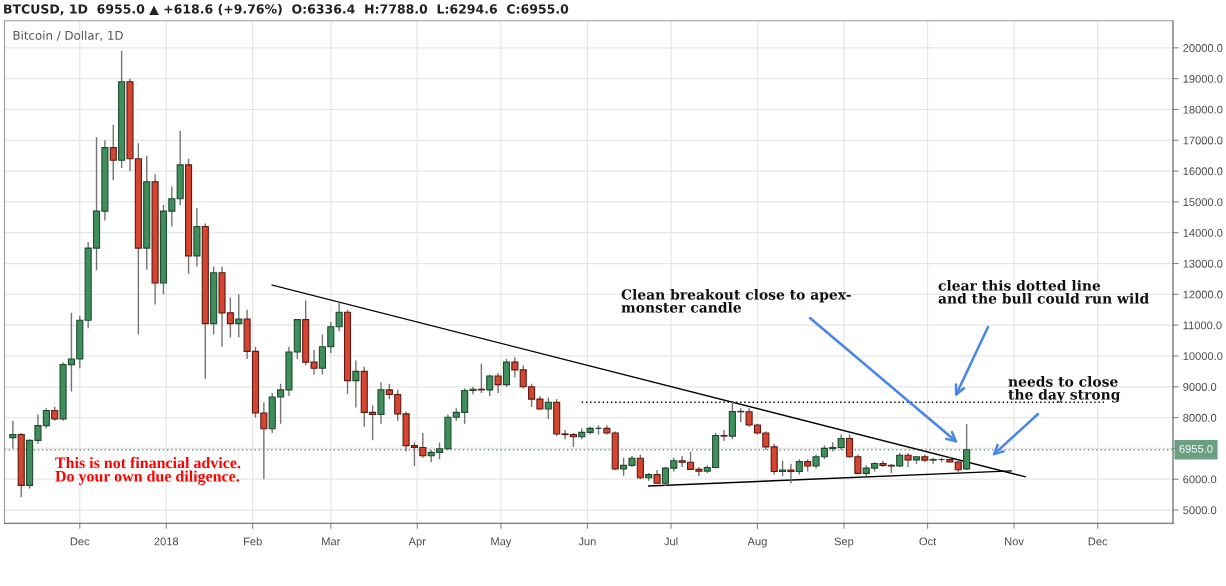 The image size is (1226, 586). Describe the element at coordinates (286, 10) in the screenshot. I see `chart-title: BTCUSD, 1D 6955.0 ▲ +618.6 (+9.76%) O:6336.4 H:7788.0 L:6294.6 C:6955.0` at that location.